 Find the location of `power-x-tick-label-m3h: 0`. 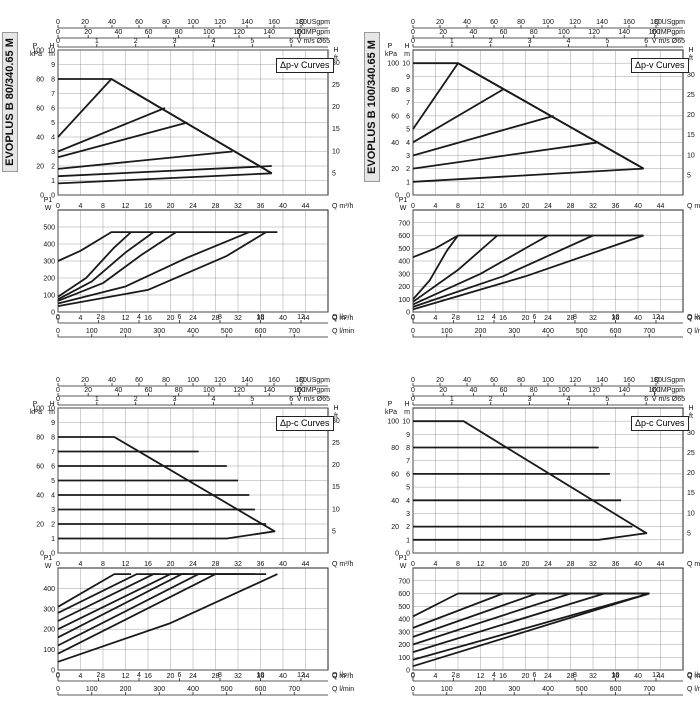

power-x-tick-label-m3h: 0 is located at coordinates (413, 318).